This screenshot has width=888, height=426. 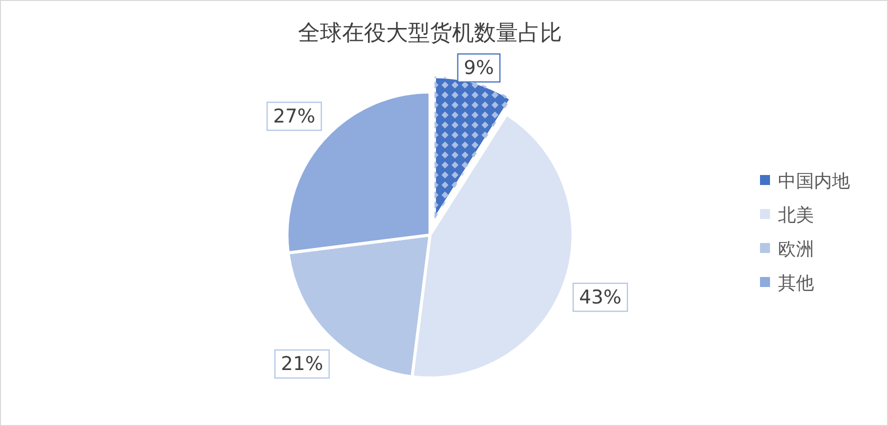 I want to click on chart-title: 全球在役大型货机数量占比, so click(x=430, y=33).